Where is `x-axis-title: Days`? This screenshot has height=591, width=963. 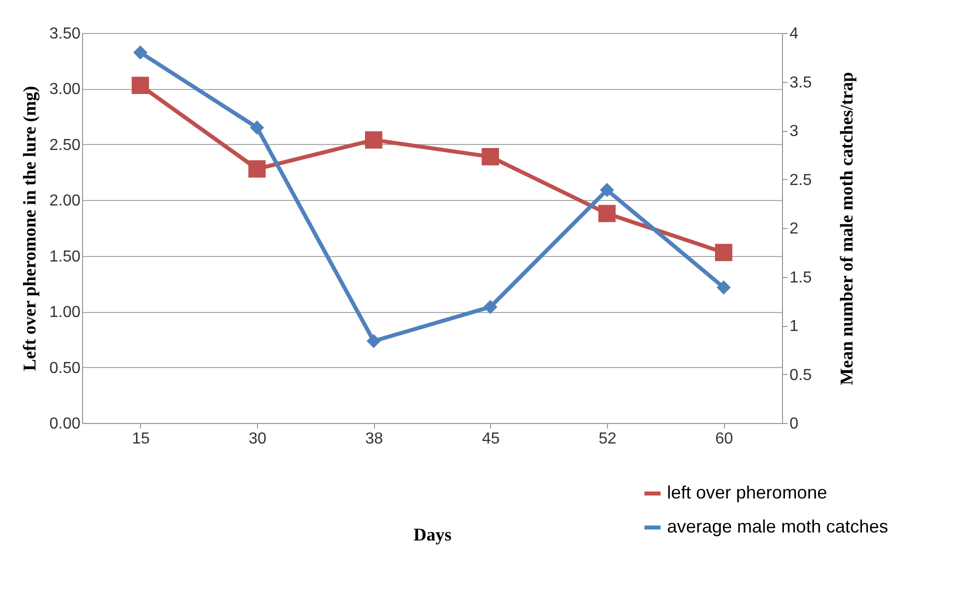 x-axis-title: Days is located at coordinates (432, 534).